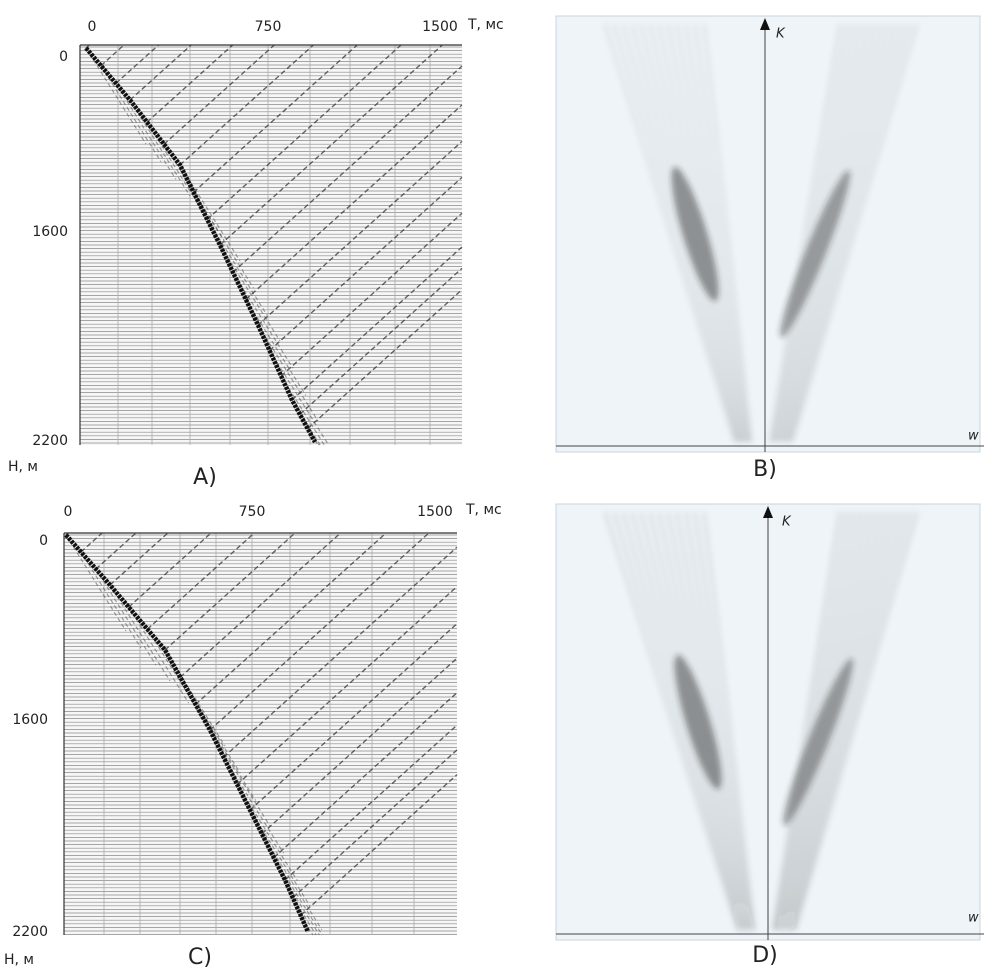  Describe the element at coordinates (440, 27) in the screenshot. I see `x-tick-label: 1500` at that location.